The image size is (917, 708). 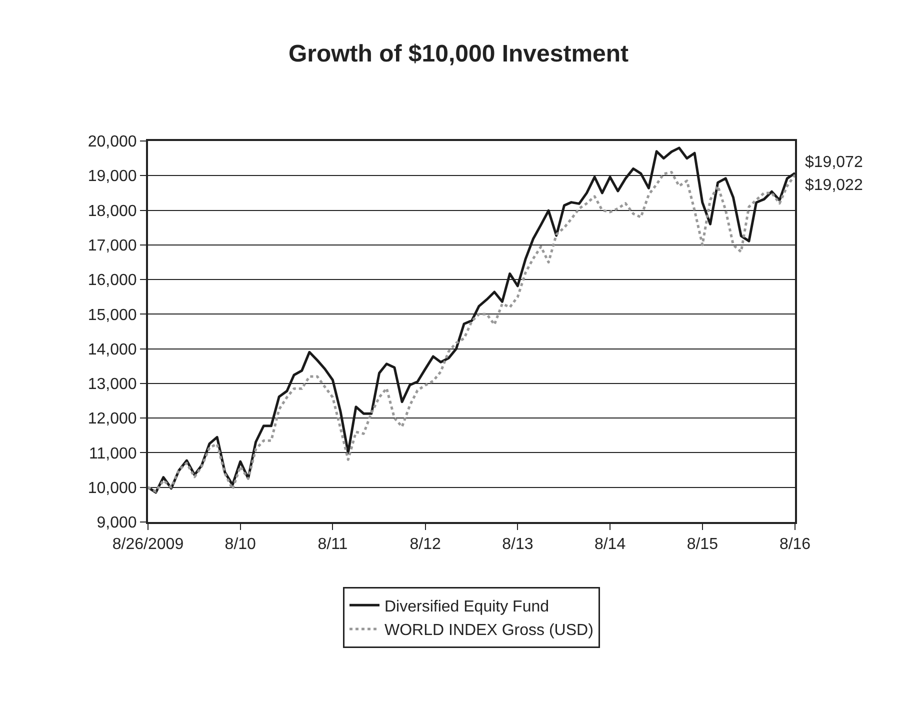 I want to click on annotation: $19,072, so click(x=834, y=162).